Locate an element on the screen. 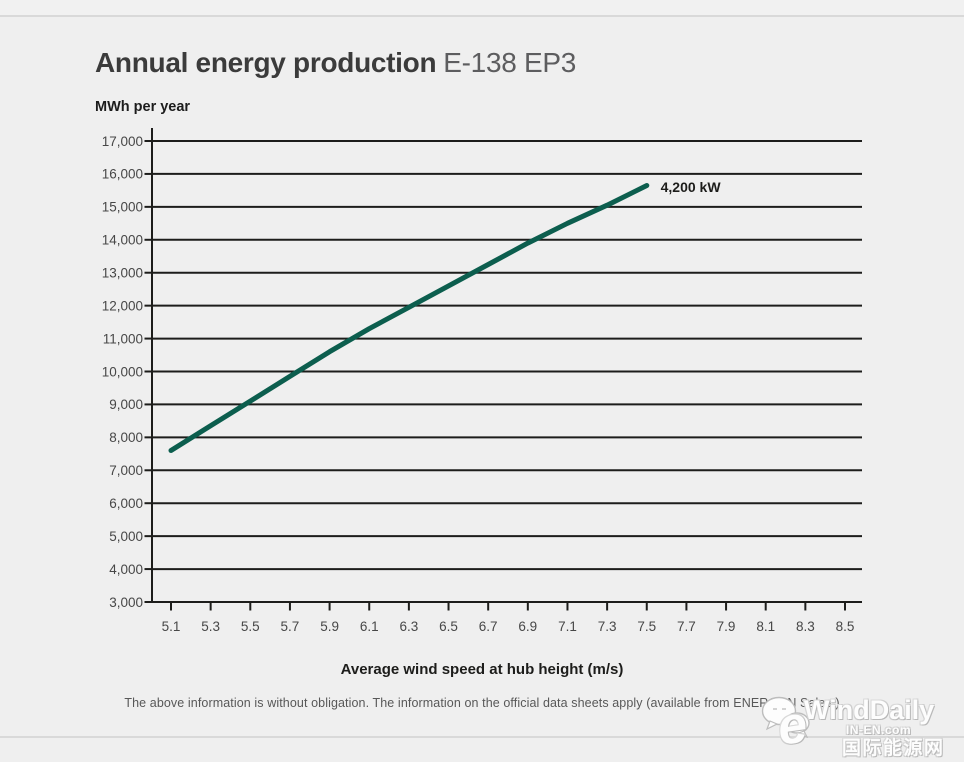 The image size is (964, 762). y-tick-label: 4,000 is located at coordinates (126, 569).